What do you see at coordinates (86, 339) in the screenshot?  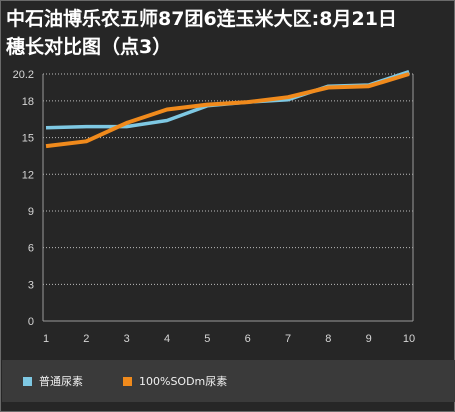 I see `x-tick-label: 2` at bounding box center [86, 339].